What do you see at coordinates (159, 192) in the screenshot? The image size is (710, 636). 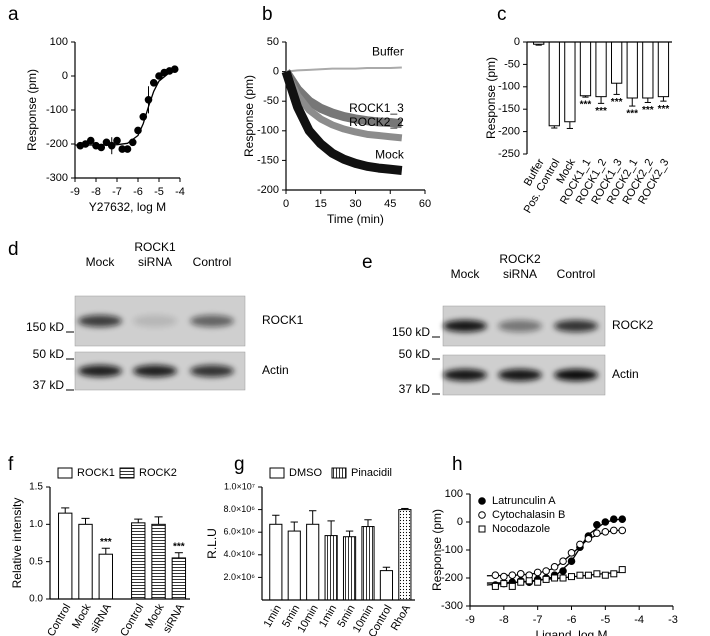 I see `x-tick-label: -5` at bounding box center [159, 192].